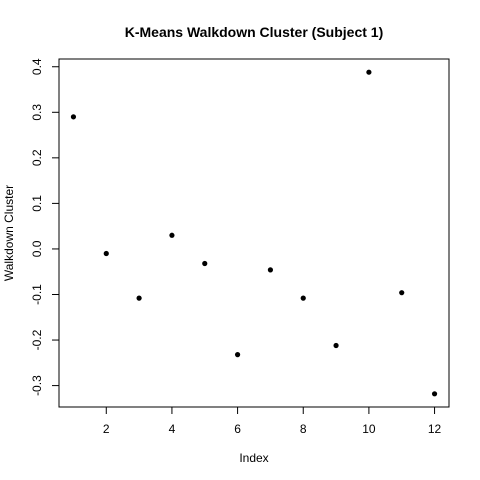 The width and height of the screenshot is (480, 480). I want to click on x-tick-label: 4, so click(172, 429).